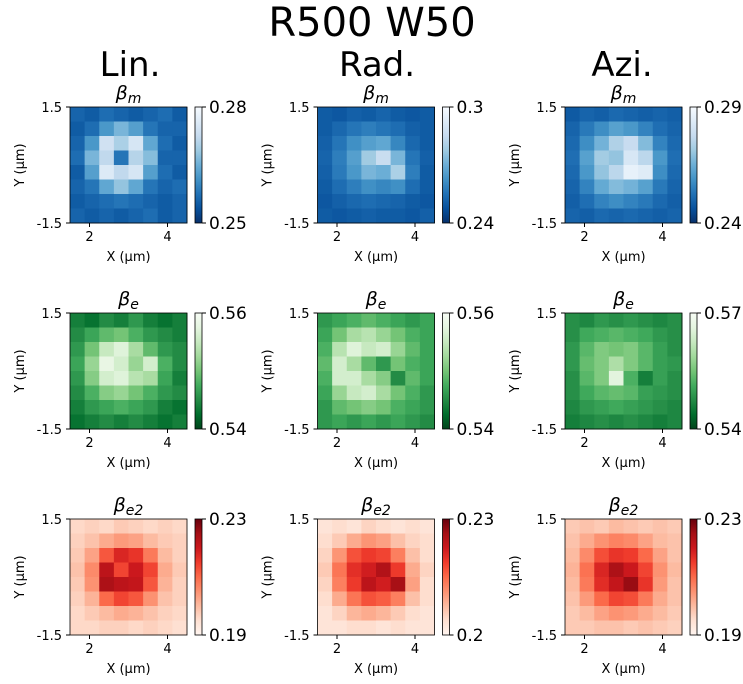  I want to click on plot-frame, so click(128, 577).